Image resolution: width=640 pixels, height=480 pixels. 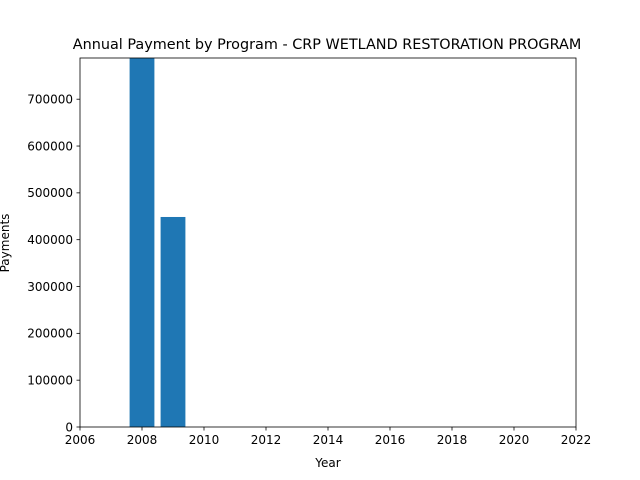 I want to click on y-tick-label-200000: 200000, so click(x=50, y=334).